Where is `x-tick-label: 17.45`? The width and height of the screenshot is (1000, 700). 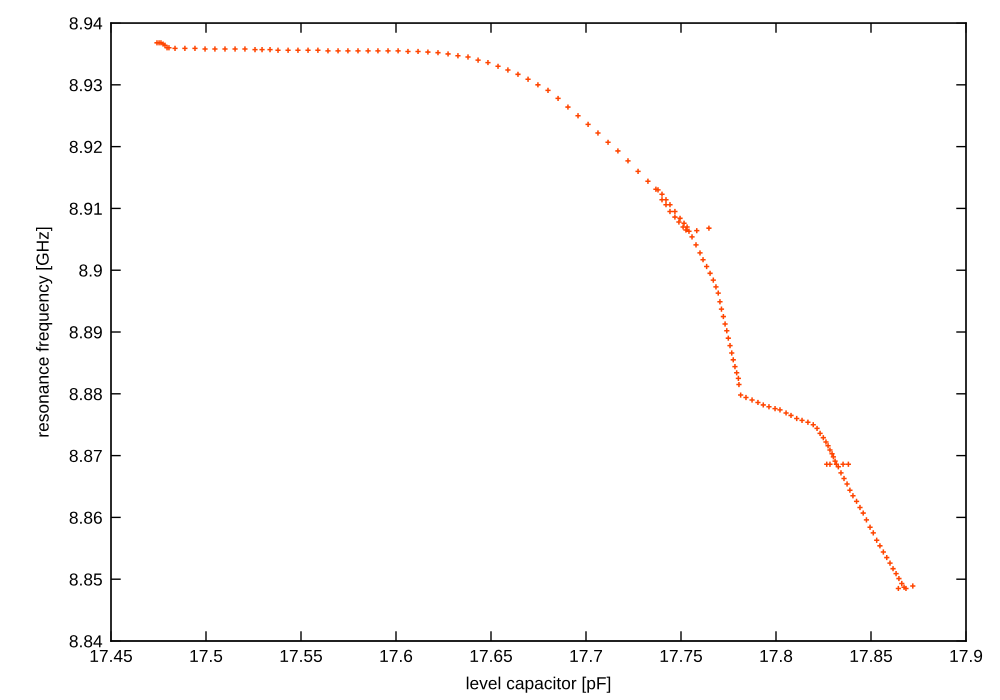 x-tick-label: 17.45 is located at coordinates (111, 656).